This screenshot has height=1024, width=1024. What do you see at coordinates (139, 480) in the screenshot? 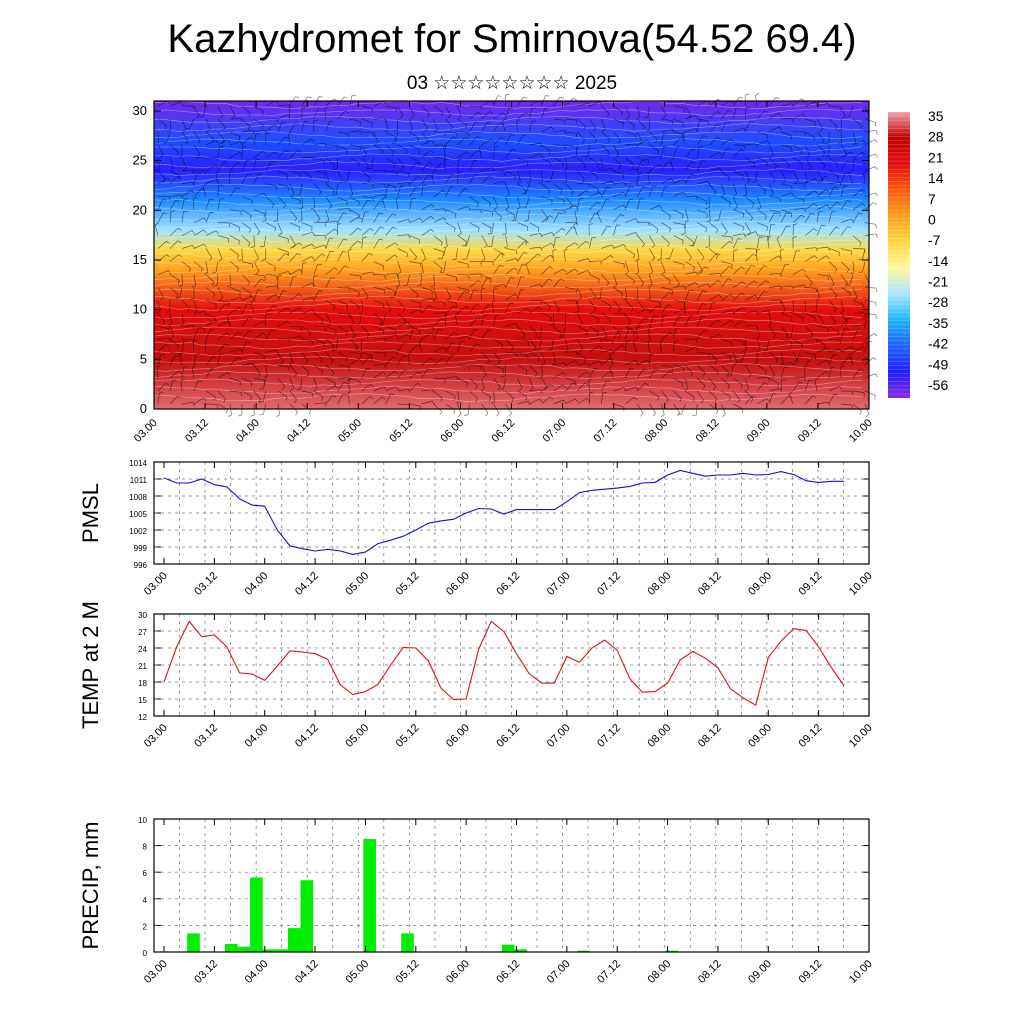
I see `pmsl-ytick-label: 1011` at bounding box center [139, 480].